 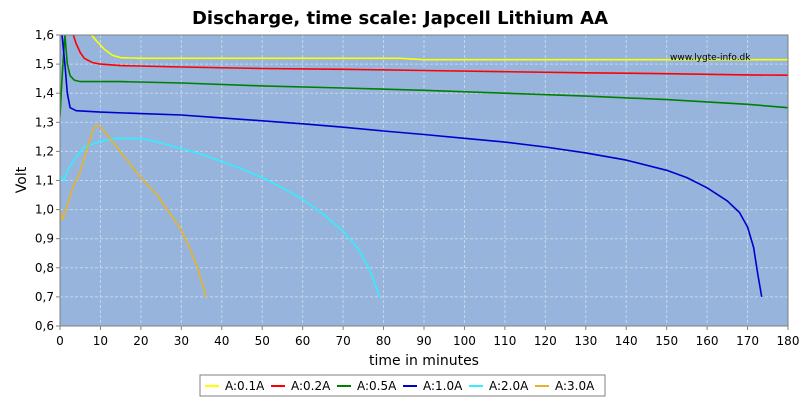 I want to click on x-tick-label: 140, so click(x=626, y=341).